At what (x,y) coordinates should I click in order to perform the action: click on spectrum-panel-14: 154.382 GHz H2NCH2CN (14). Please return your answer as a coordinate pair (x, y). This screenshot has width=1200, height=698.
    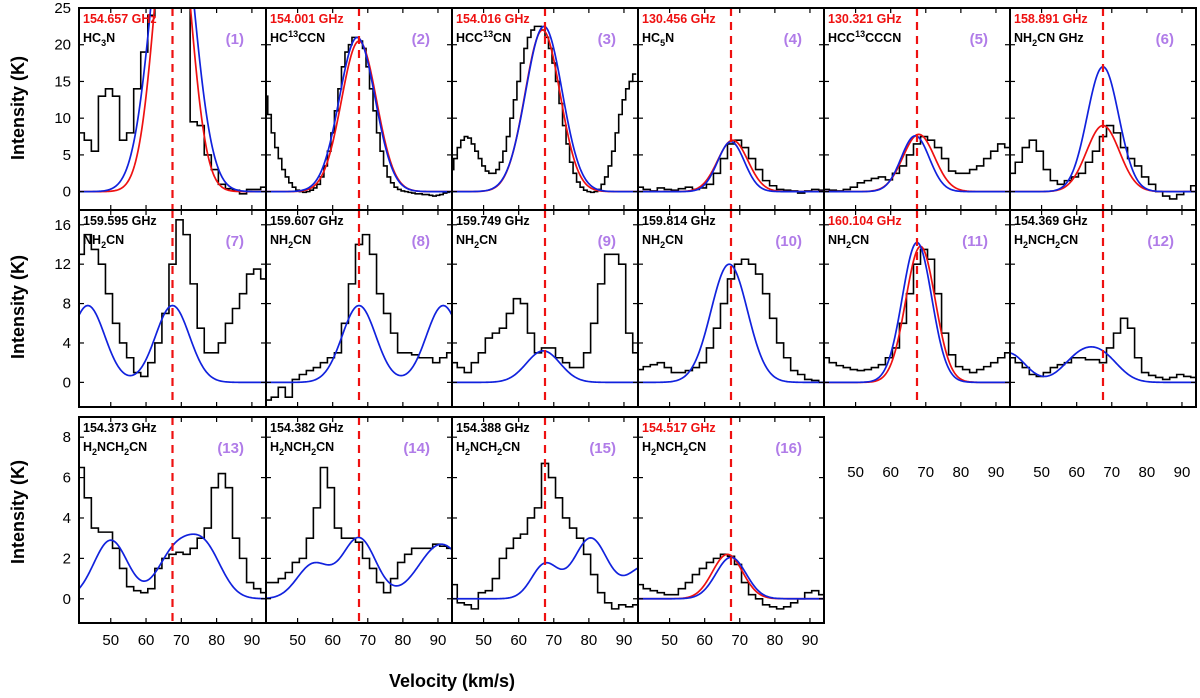
    Looking at the image, I should click on (359, 520).